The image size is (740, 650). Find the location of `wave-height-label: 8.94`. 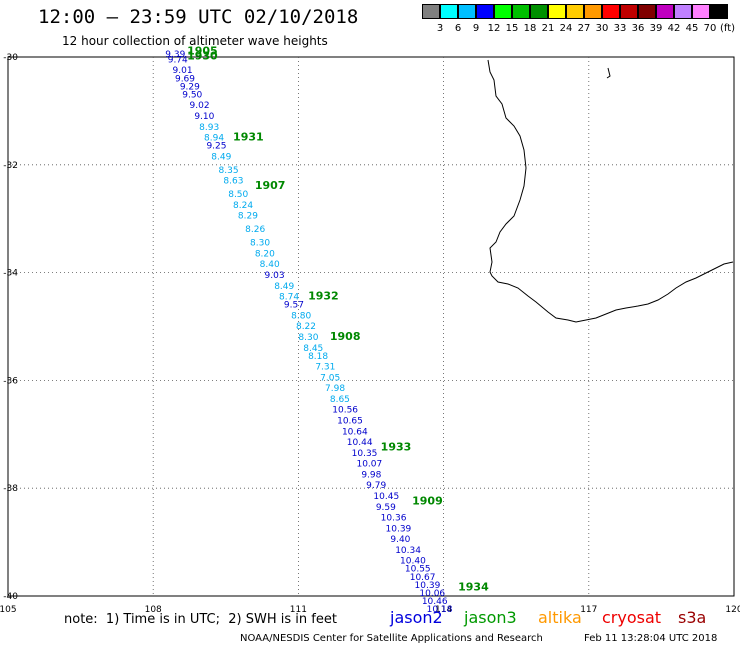

wave-height-label: 8.94 is located at coordinates (214, 139).